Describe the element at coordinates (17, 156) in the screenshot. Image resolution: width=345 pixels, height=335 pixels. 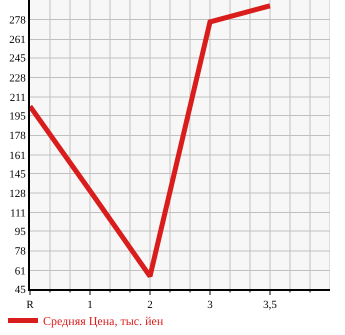
I see `y-tick-label: 161` at that location.